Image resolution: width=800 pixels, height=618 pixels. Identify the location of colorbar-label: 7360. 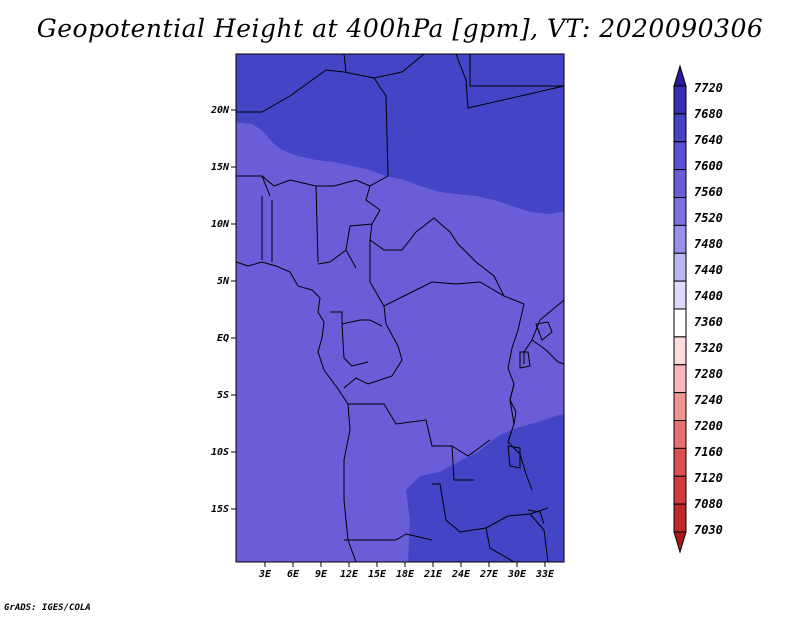
(708, 322).